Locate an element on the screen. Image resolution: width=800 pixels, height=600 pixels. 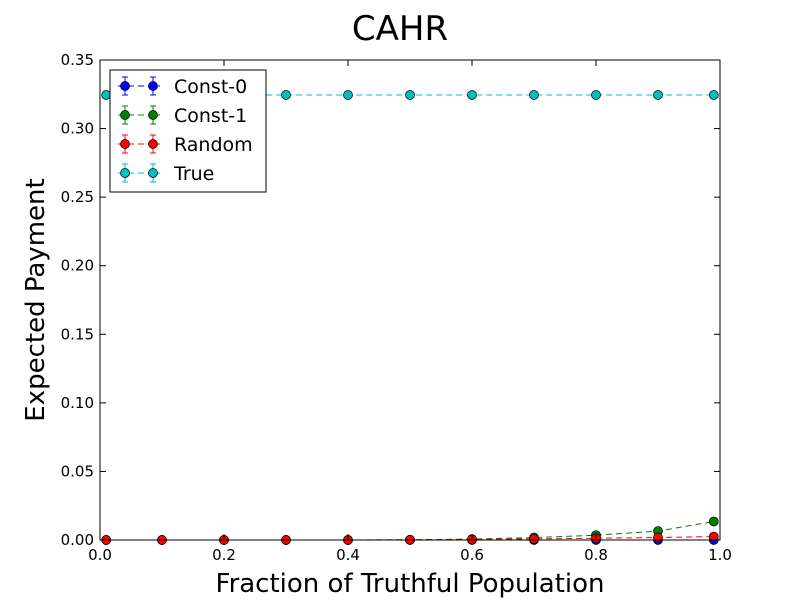
y-tick-label: 0.15 is located at coordinates (77, 334).